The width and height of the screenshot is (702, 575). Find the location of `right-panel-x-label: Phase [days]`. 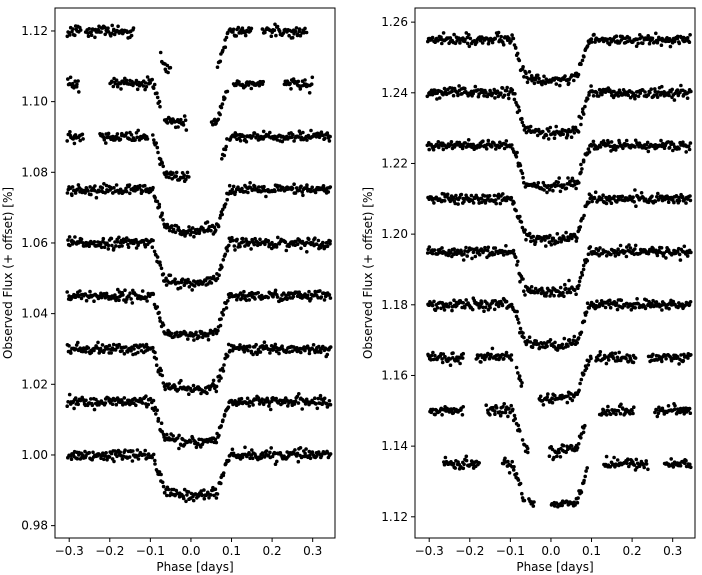

right-panel-x-label: Phase [days] is located at coordinates (554, 567).